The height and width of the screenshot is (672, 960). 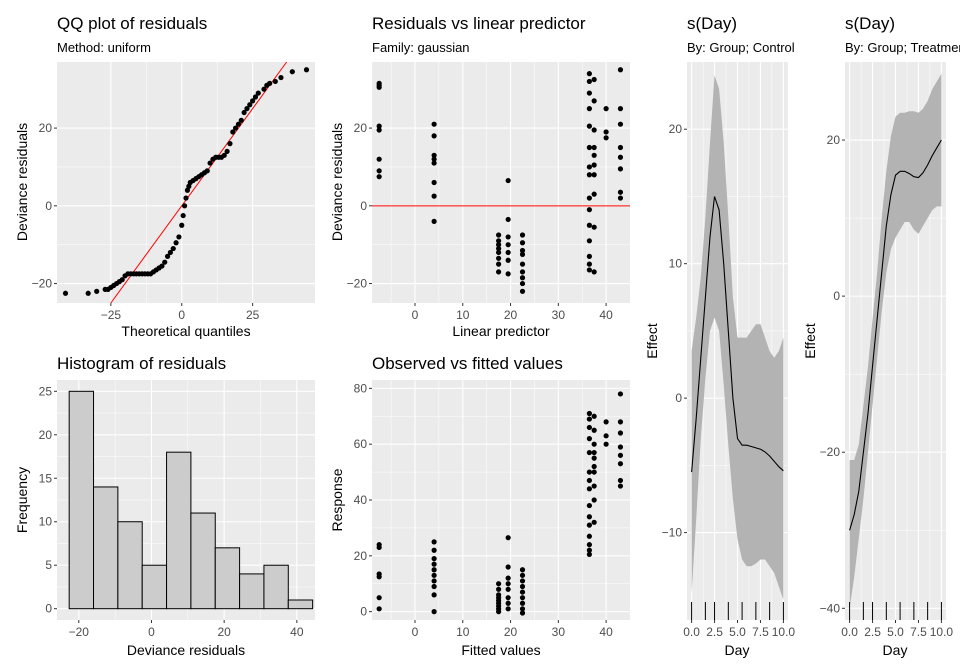 What do you see at coordinates (479, 23) in the screenshot?
I see `rvl-title: Residuals vs linear predictor` at bounding box center [479, 23].